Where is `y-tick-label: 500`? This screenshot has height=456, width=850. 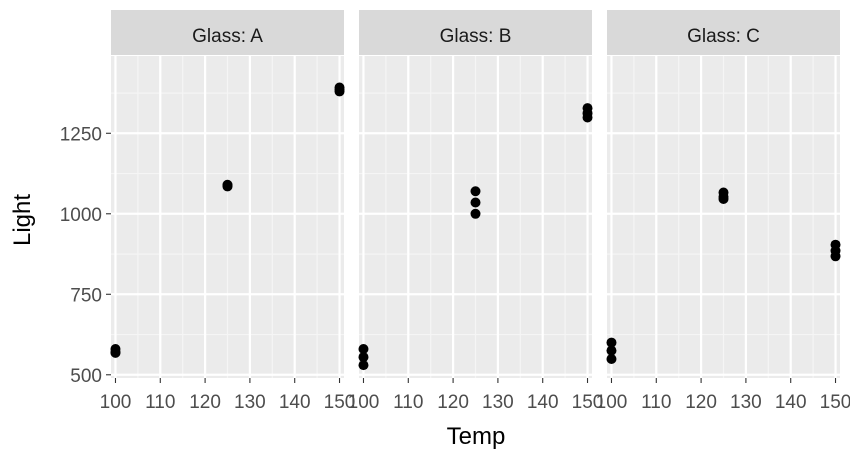 y-tick-label: 500 is located at coordinates (86, 376).